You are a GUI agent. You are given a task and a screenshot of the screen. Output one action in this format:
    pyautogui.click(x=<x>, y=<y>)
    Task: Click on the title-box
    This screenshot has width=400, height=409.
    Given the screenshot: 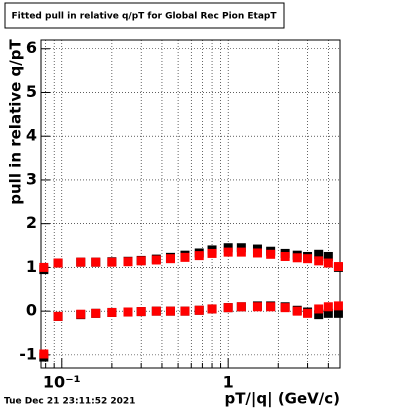 What is the action you would take?
    pyautogui.click(x=144, y=15)
    